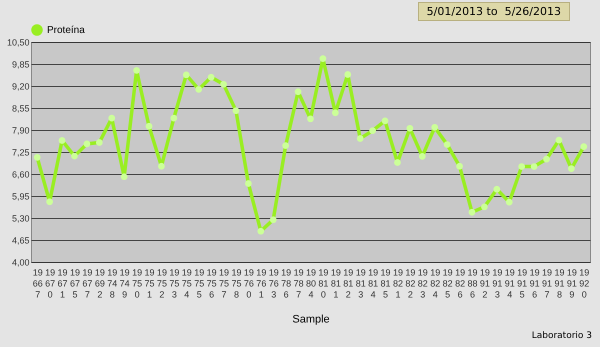 Image resolution: width=600 pixels, height=347 pixels. Describe the element at coordinates (497, 284) in the screenshot. I see `x-tick-label: 19913` at that location.